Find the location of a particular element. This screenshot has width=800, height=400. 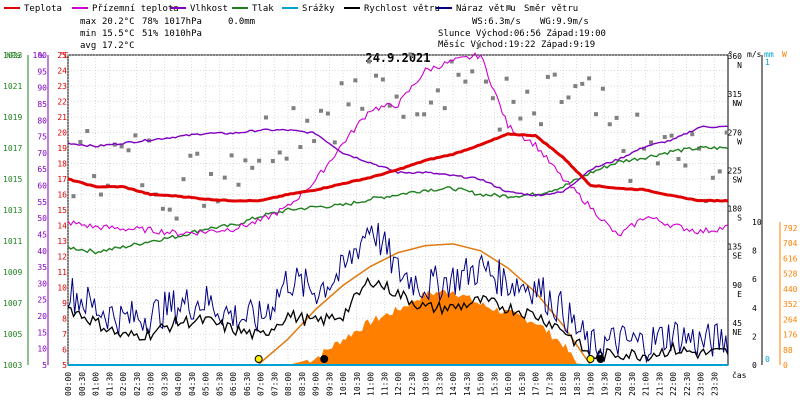

moonset-marker is located at coordinates (324, 359).